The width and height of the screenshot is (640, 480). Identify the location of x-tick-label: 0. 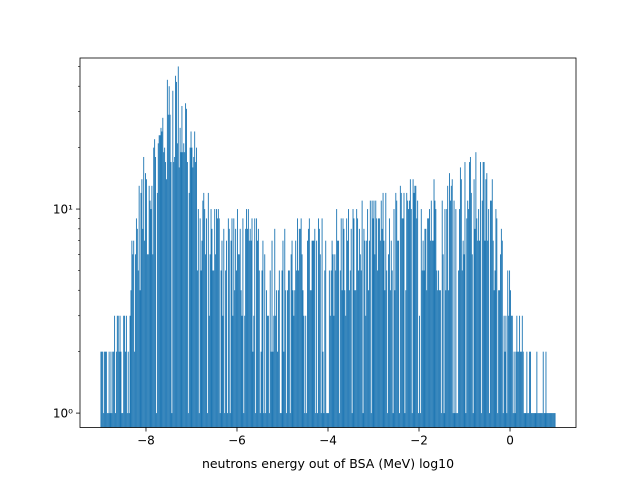
(510, 441).